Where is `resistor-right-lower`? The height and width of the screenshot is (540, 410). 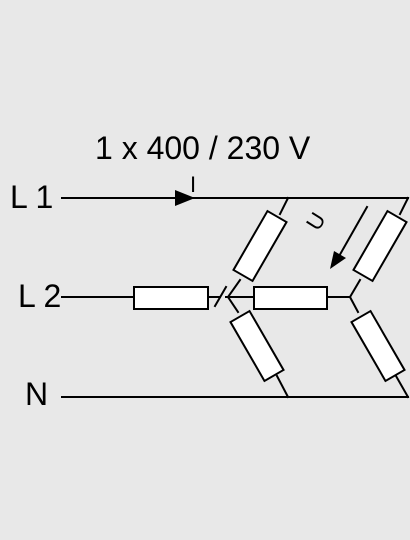 resistor-right-lower is located at coordinates (378, 346).